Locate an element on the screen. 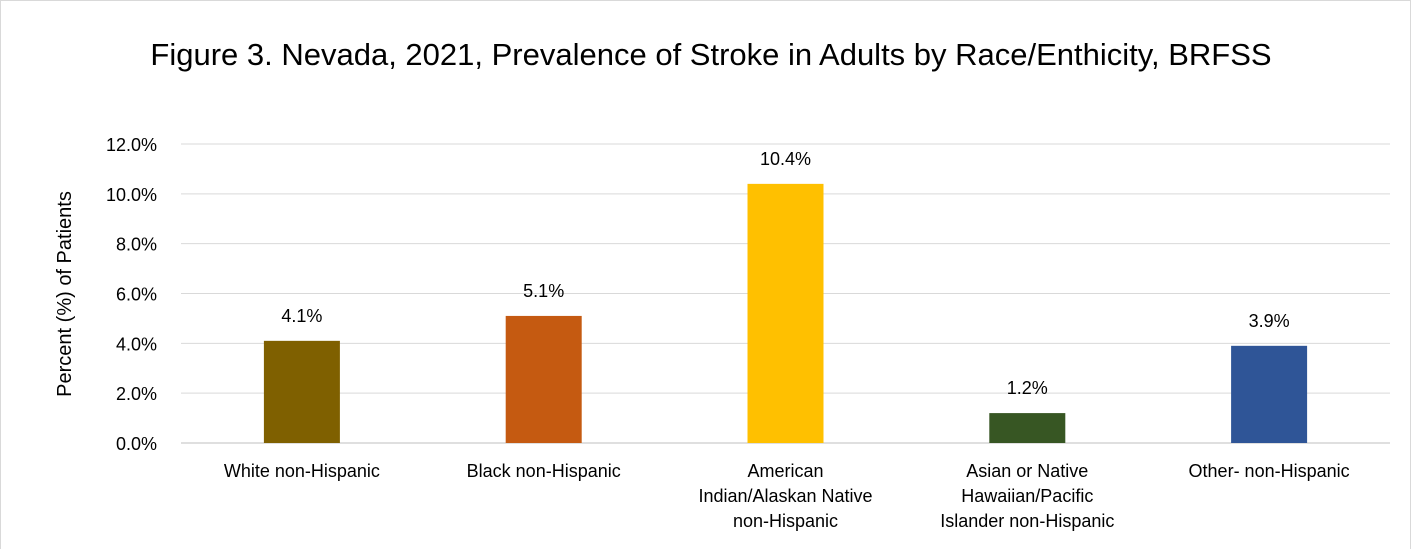 This screenshot has height=551, width=1411. y-tick-label: 6.0% is located at coordinates (136, 295).